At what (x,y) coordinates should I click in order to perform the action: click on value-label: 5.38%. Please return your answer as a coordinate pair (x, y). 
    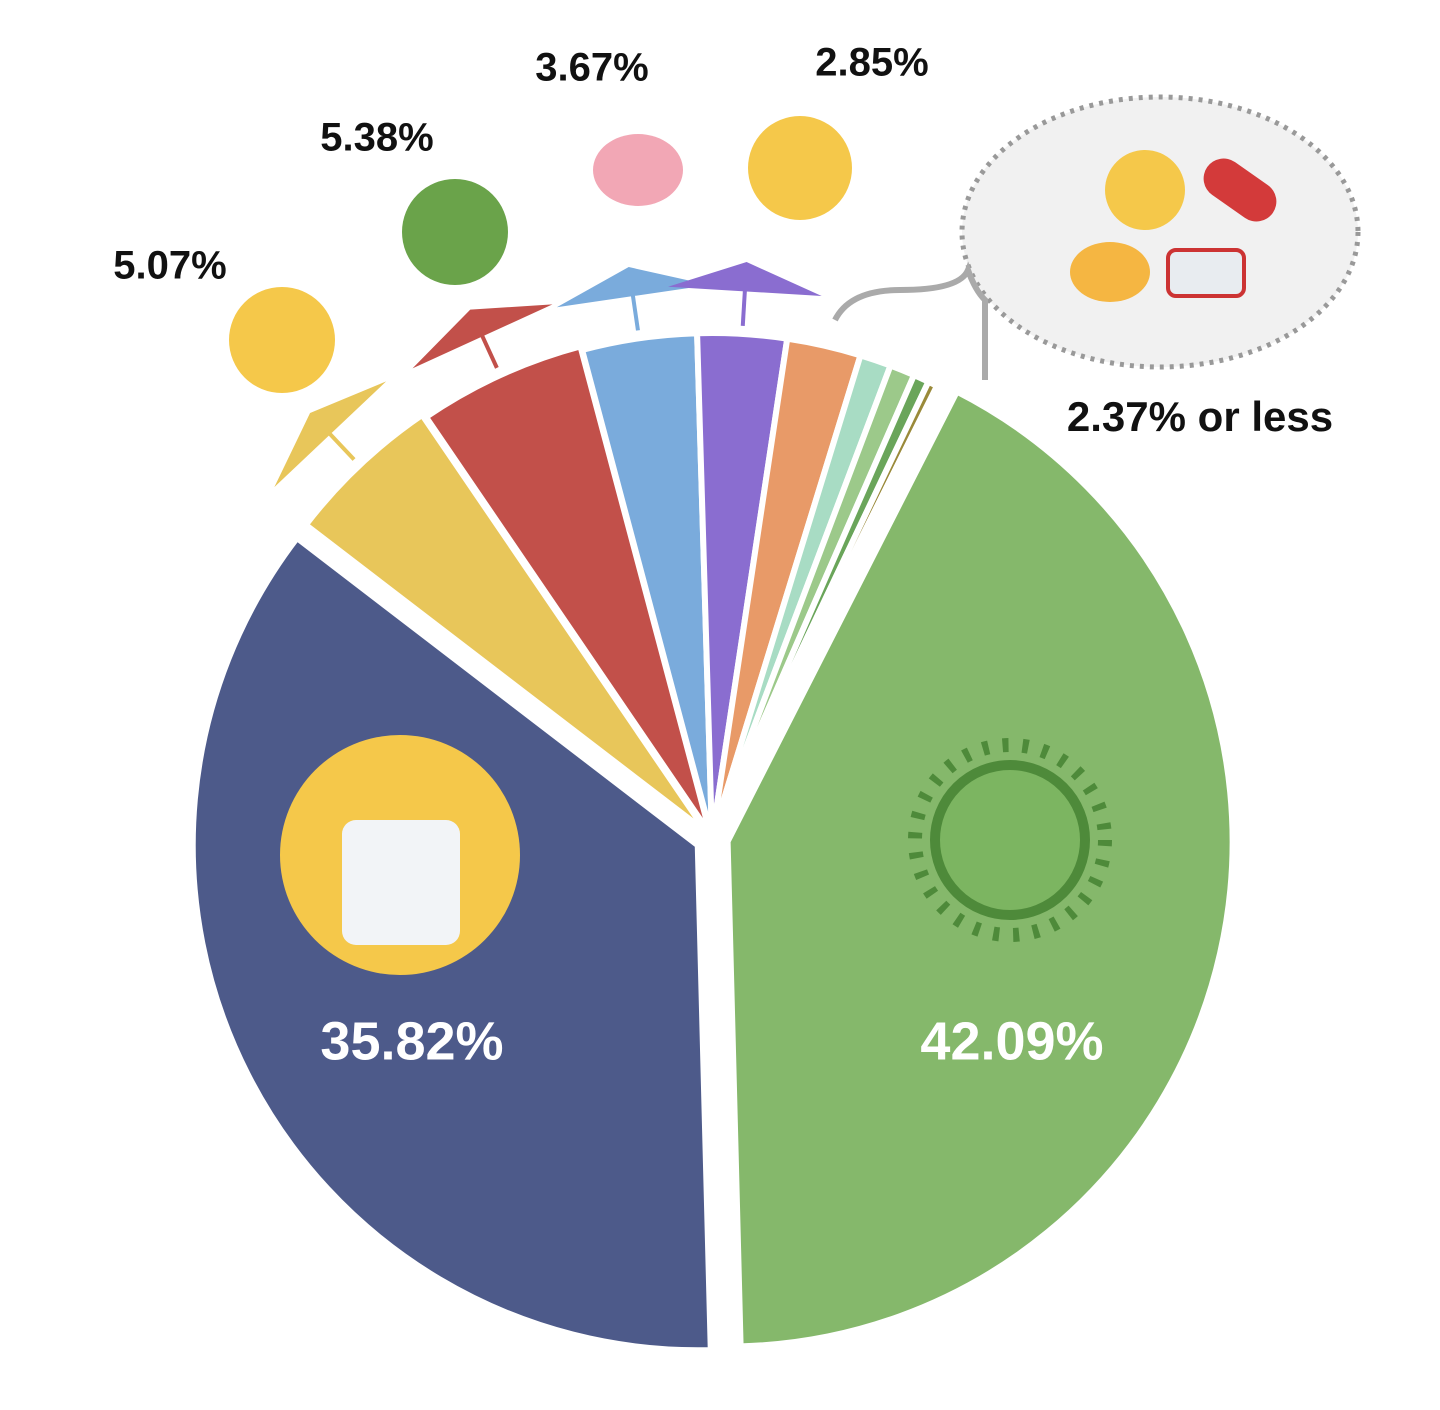
    Looking at the image, I should click on (376, 138).